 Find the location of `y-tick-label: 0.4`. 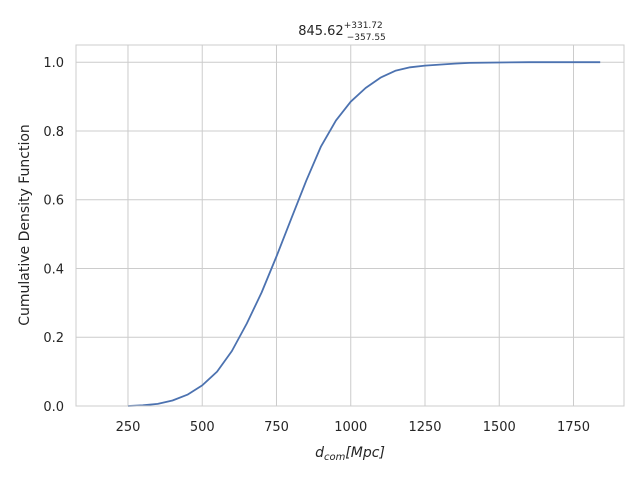

y-tick-label: 0.4 is located at coordinates (53, 269).